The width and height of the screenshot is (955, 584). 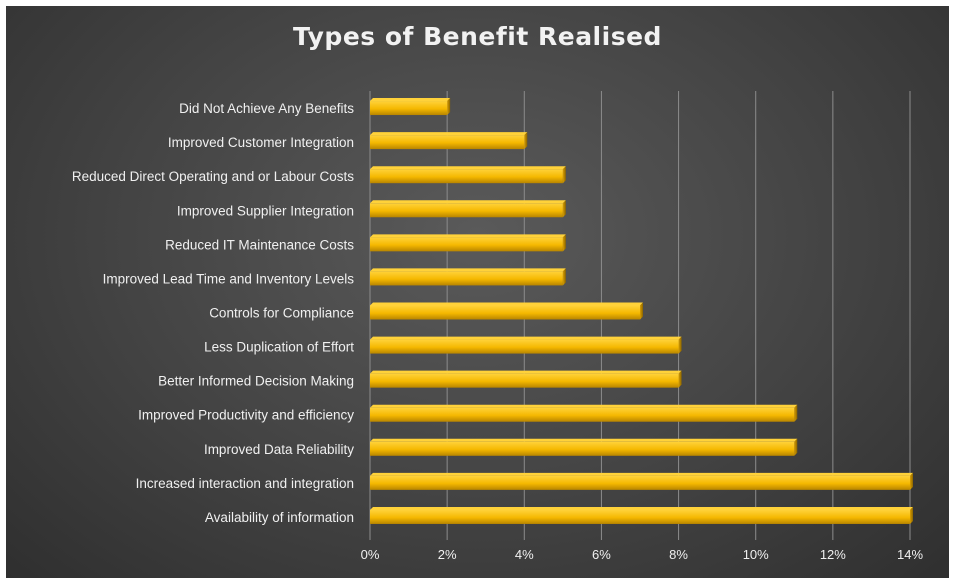 What do you see at coordinates (281, 313) in the screenshot?
I see `category-label: Controls for Compliance` at bounding box center [281, 313].